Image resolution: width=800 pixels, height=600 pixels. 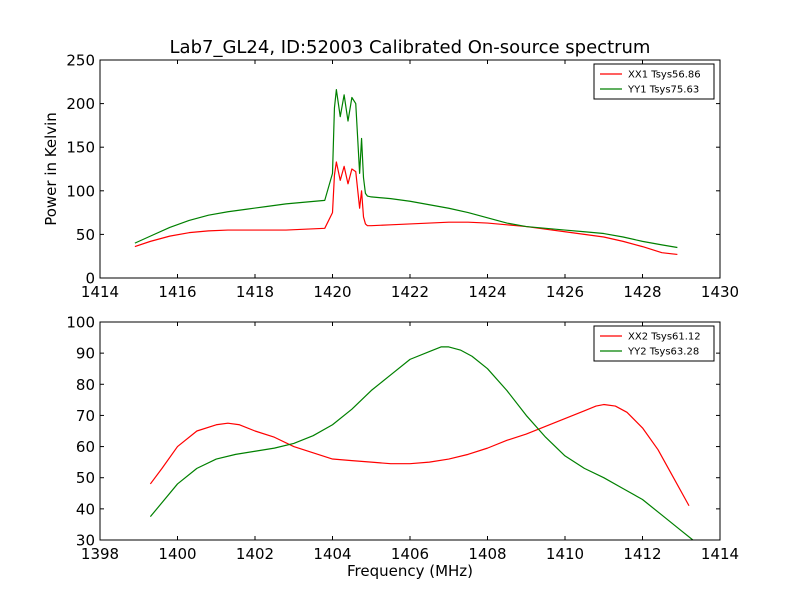 I want to click on top-y-tick-label: 0, so click(x=90, y=279).